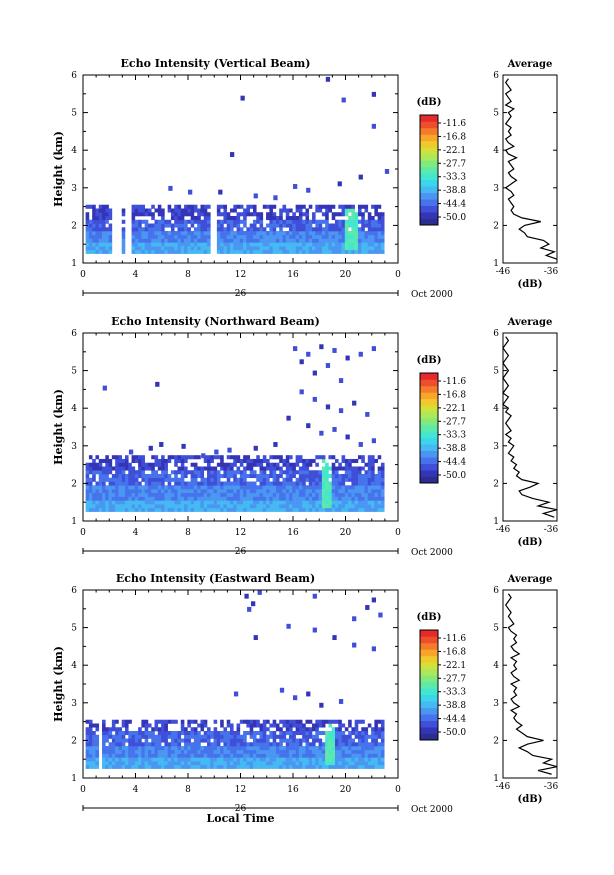  What do you see at coordinates (503, 787) in the screenshot?
I see `average-x-tick-label: -46` at bounding box center [503, 787].